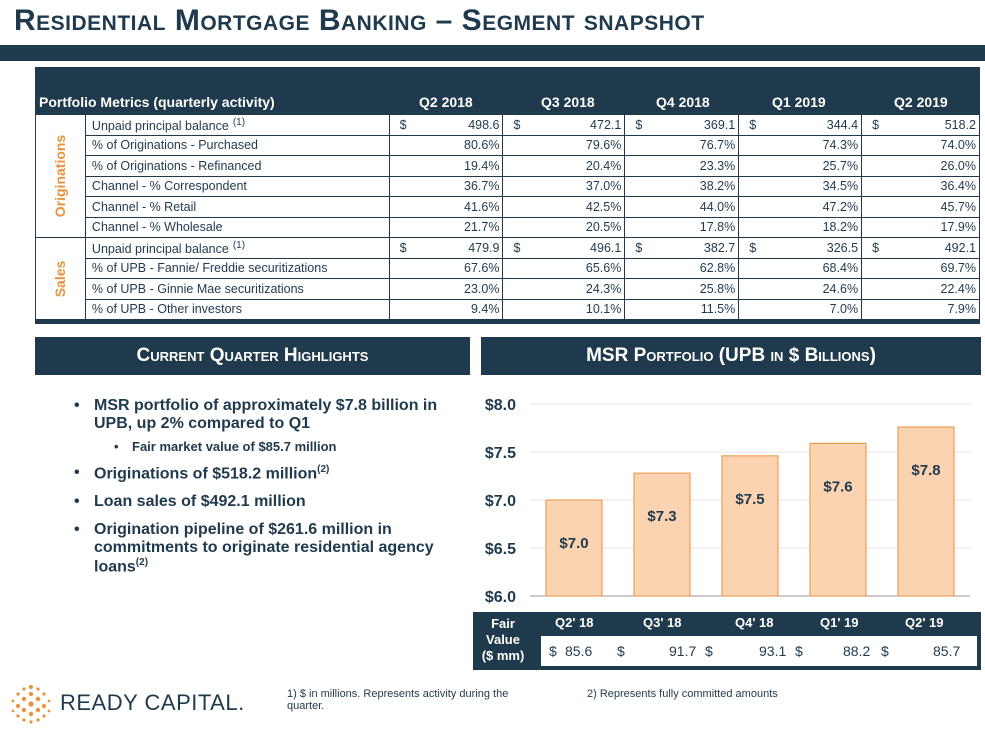 This screenshot has height=731, width=985. What do you see at coordinates (749, 499) in the screenshot?
I see `bar-data-label: $7.5` at bounding box center [749, 499].